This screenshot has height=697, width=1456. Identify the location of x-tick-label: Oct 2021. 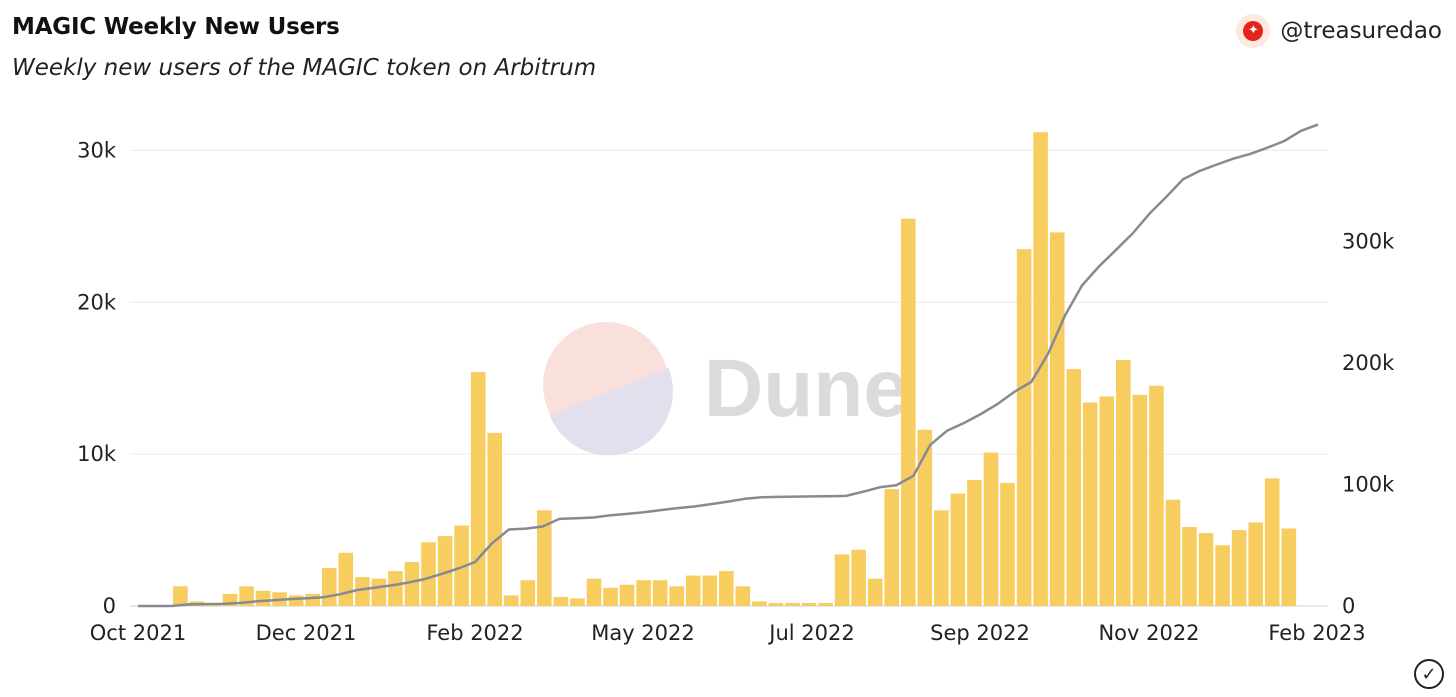
(138, 633).